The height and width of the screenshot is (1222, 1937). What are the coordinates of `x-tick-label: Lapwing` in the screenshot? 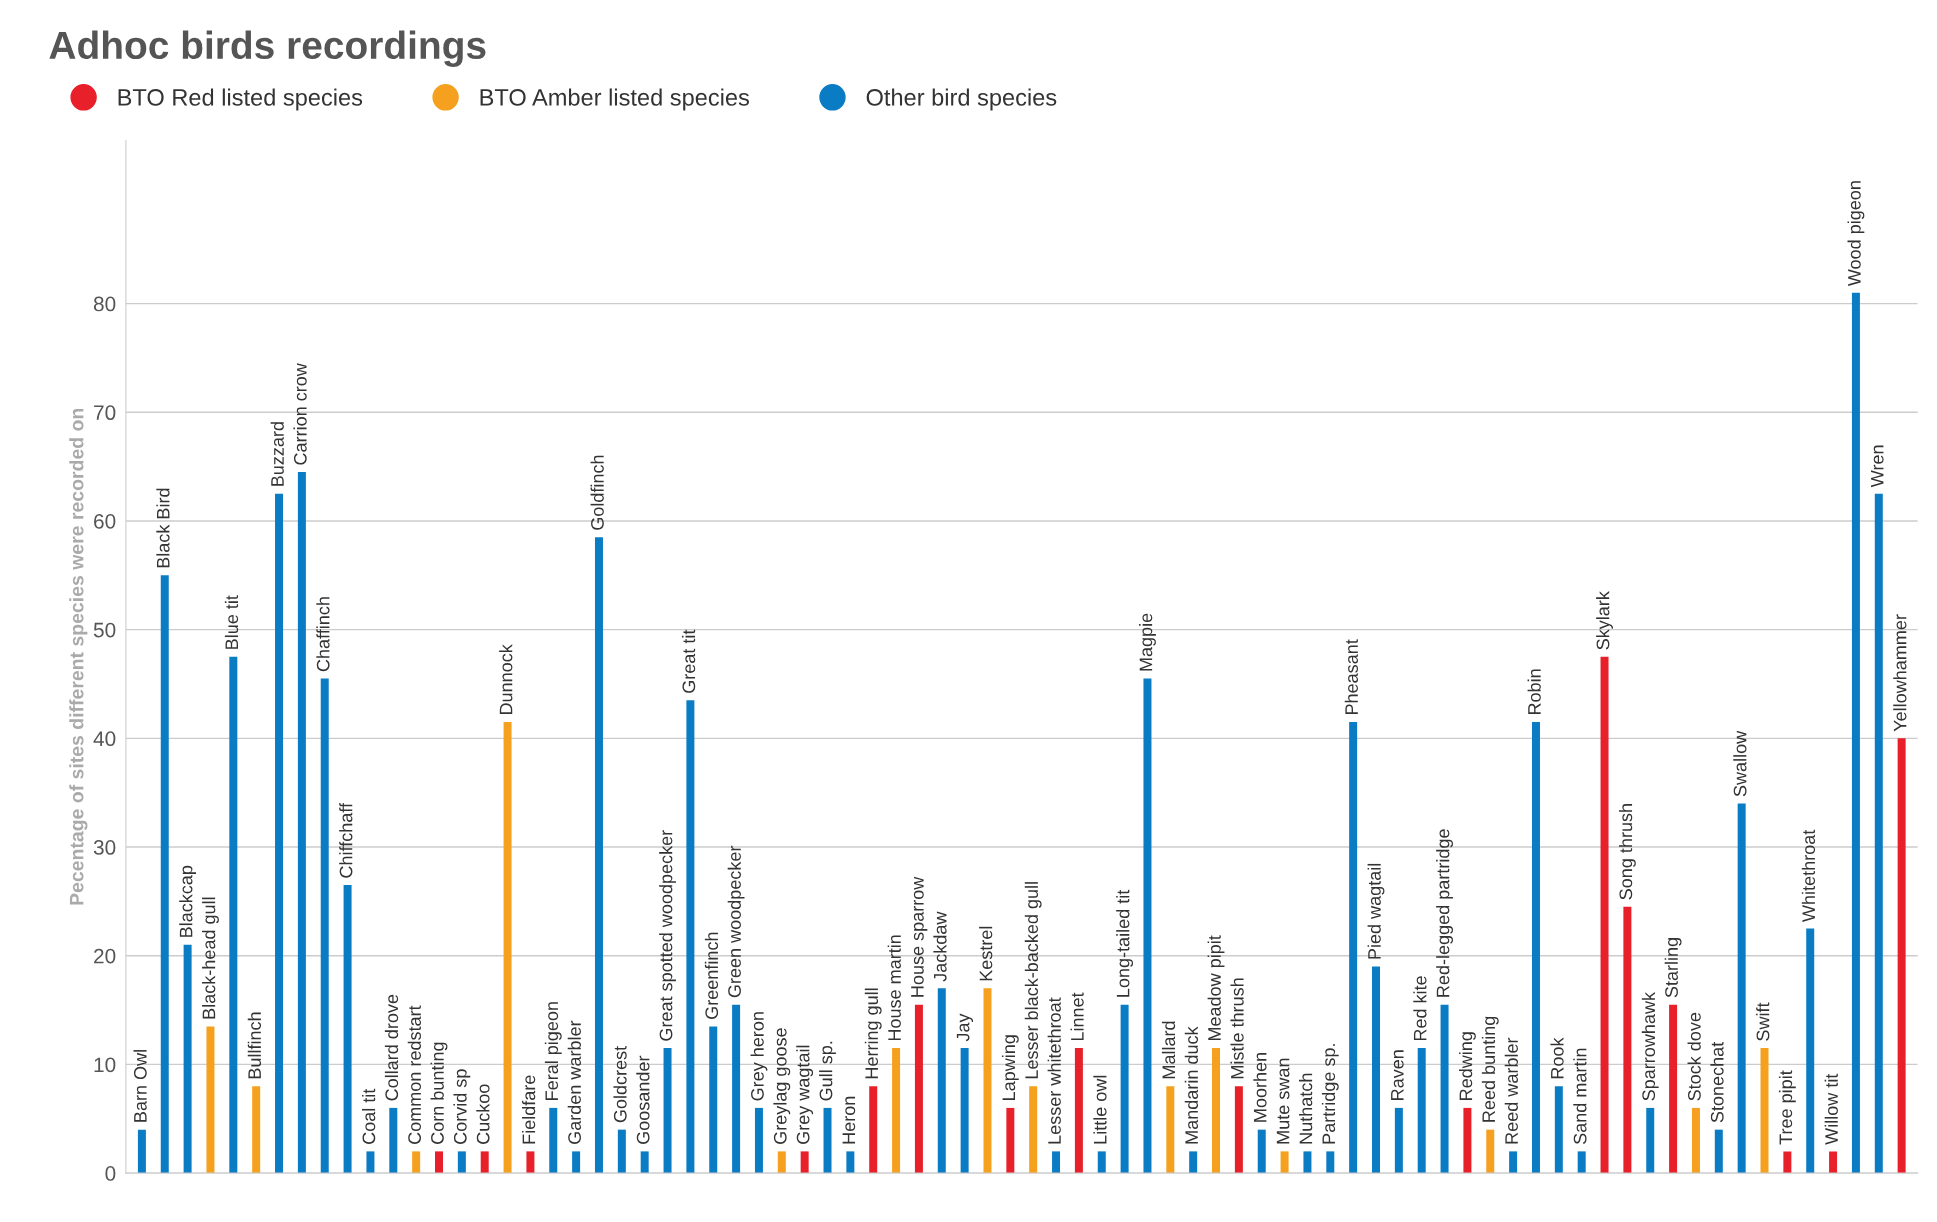 It's located at (1010, 1067).